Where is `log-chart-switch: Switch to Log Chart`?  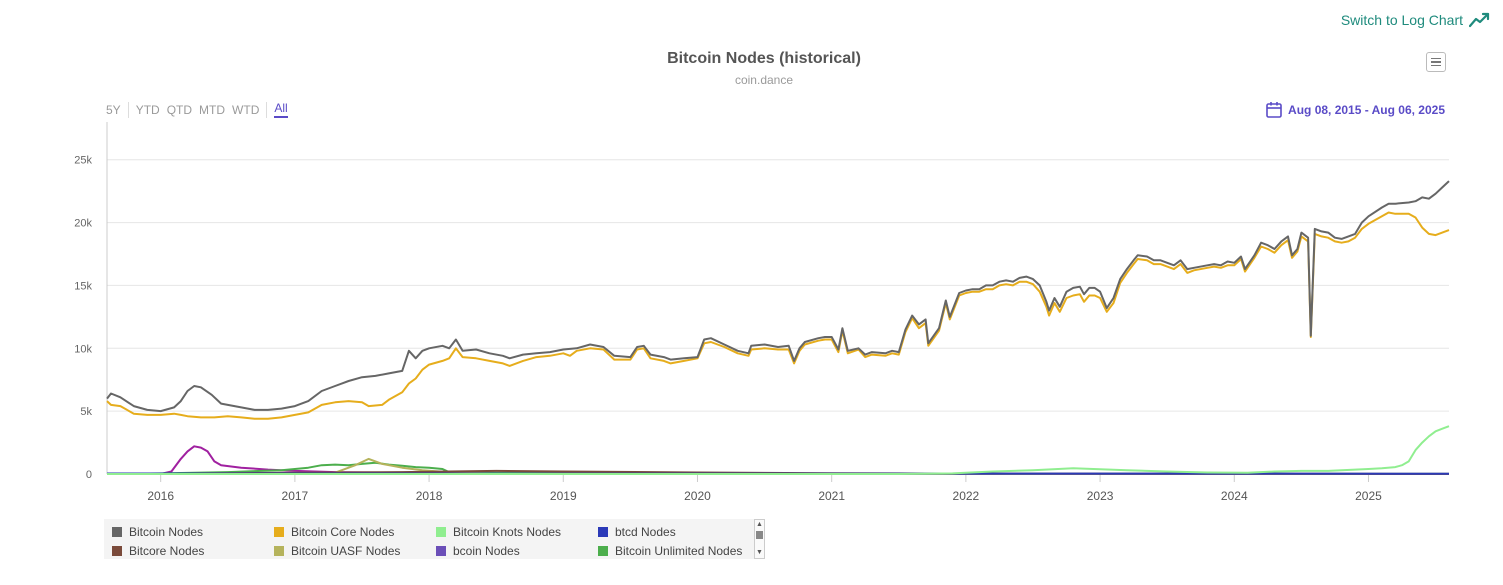
log-chart-switch: Switch to Log Chart is located at coordinates (1416, 20).